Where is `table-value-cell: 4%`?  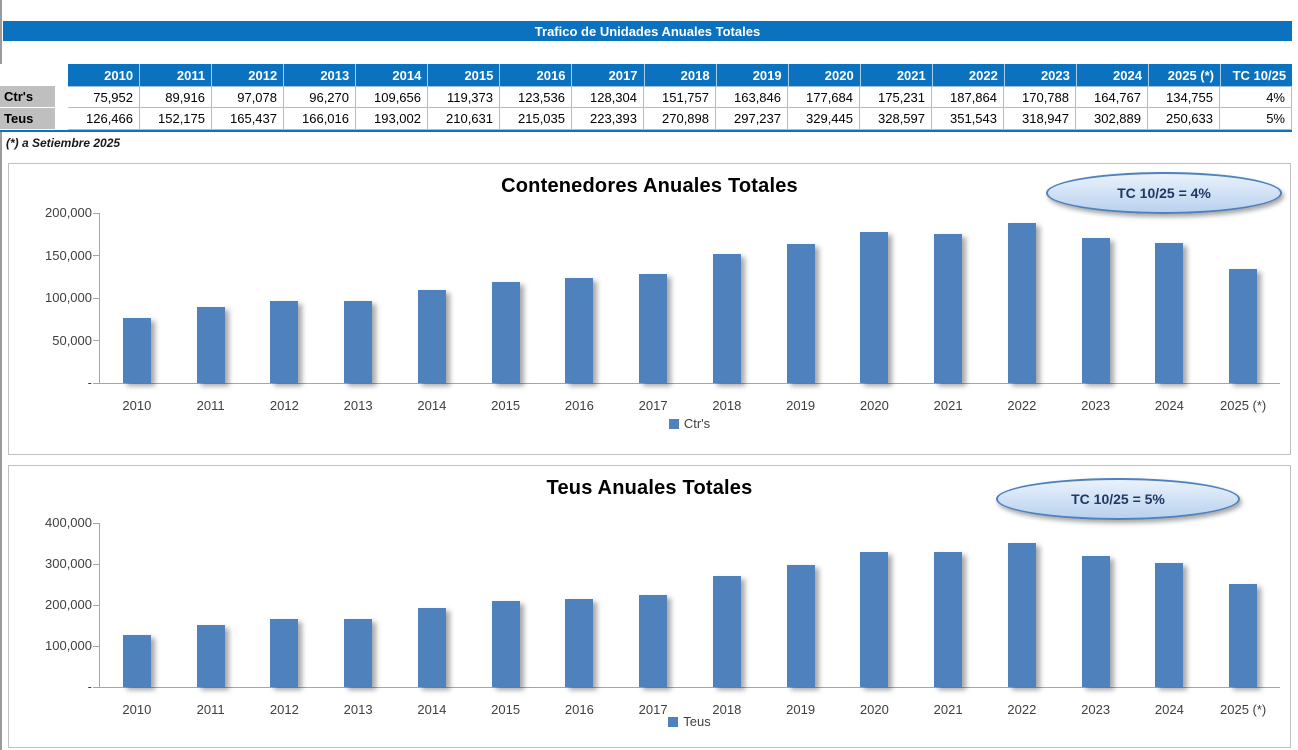 table-value-cell: 4% is located at coordinates (1256, 97).